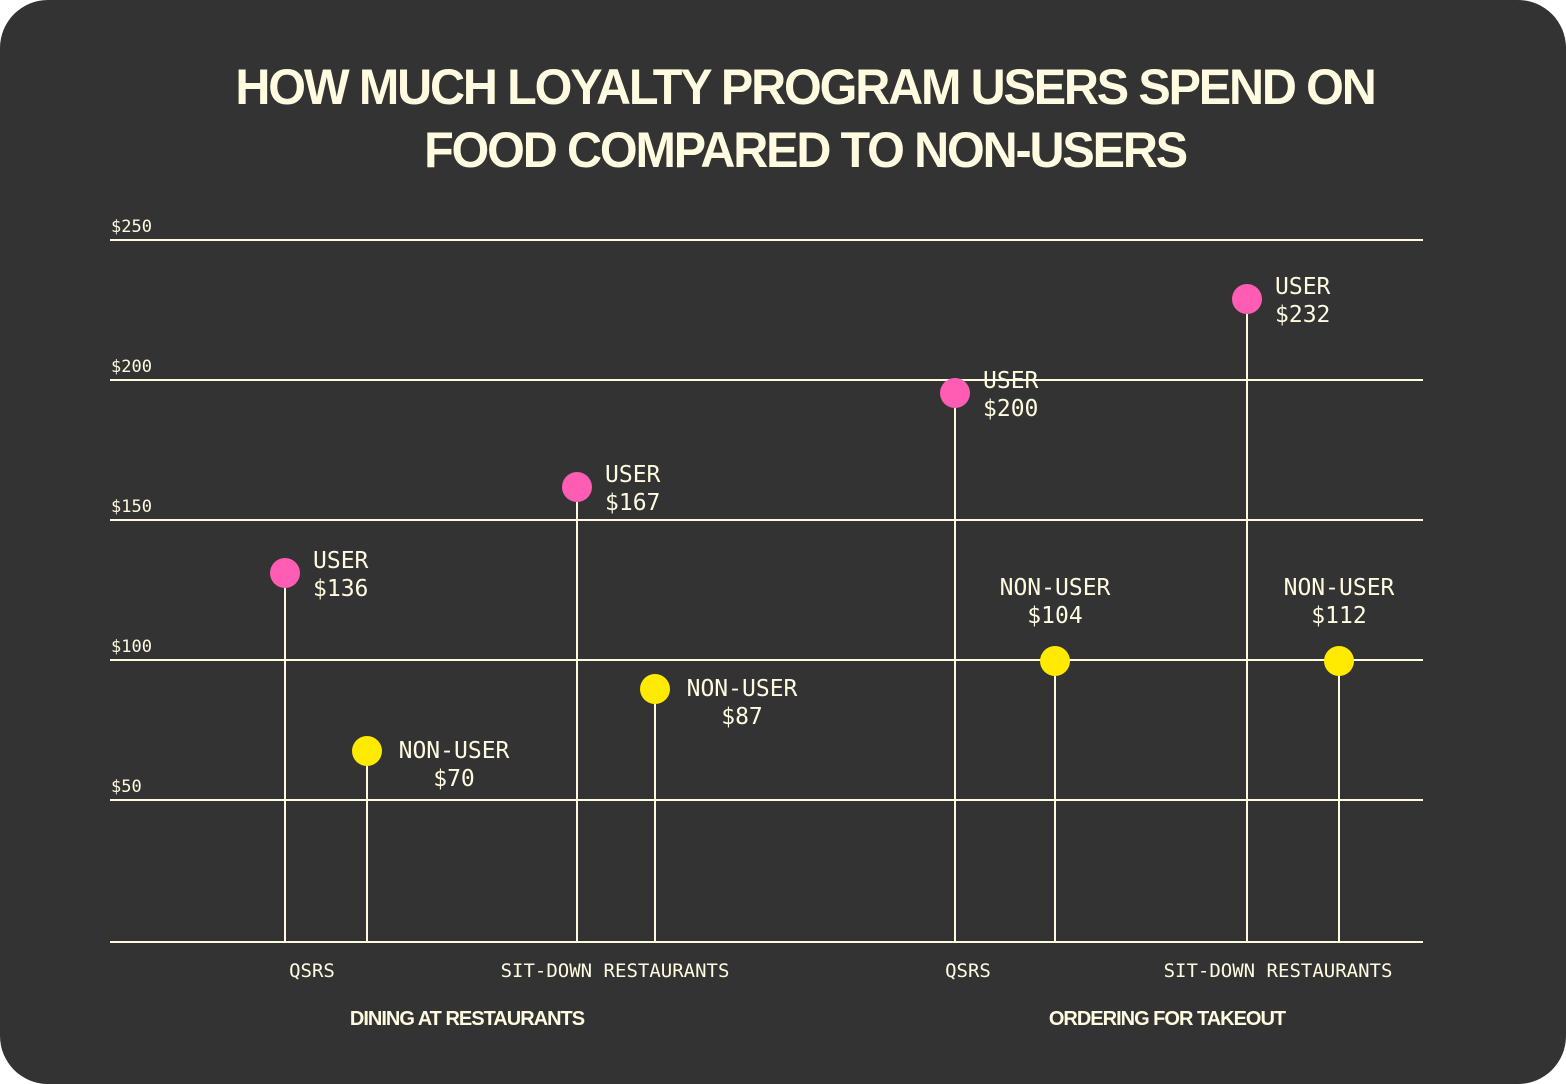 The height and width of the screenshot is (1084, 1566). What do you see at coordinates (1338, 616) in the screenshot?
I see `non-user-value-label: $112` at bounding box center [1338, 616].